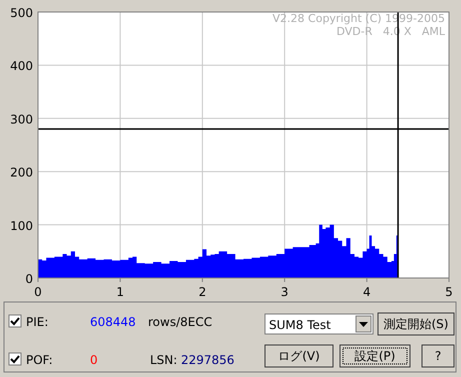  Describe the element at coordinates (21, 119) in the screenshot. I see `y-tick-label: 300` at that location.